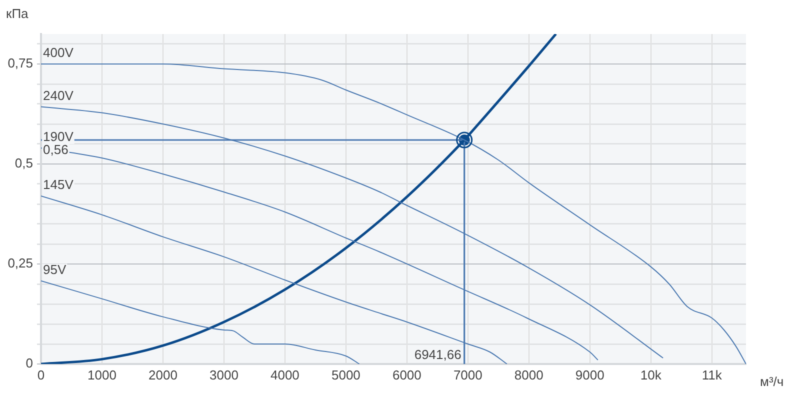  I want to click on y-tick-label: 0, so click(29, 363).